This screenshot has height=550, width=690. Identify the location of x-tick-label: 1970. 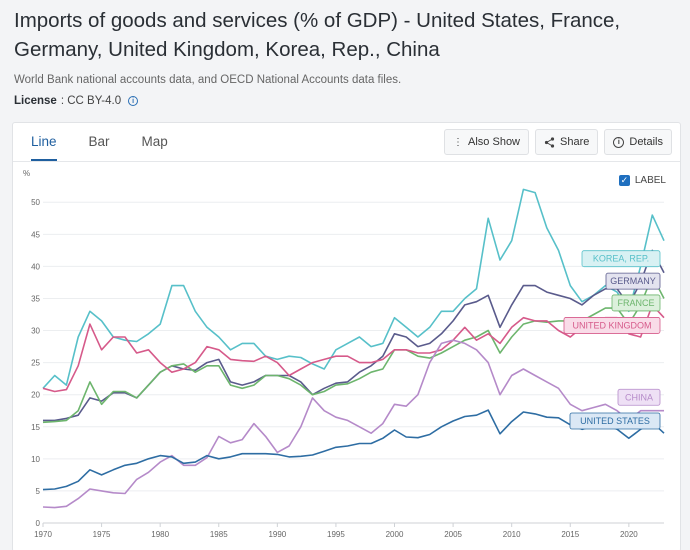
(43, 534).